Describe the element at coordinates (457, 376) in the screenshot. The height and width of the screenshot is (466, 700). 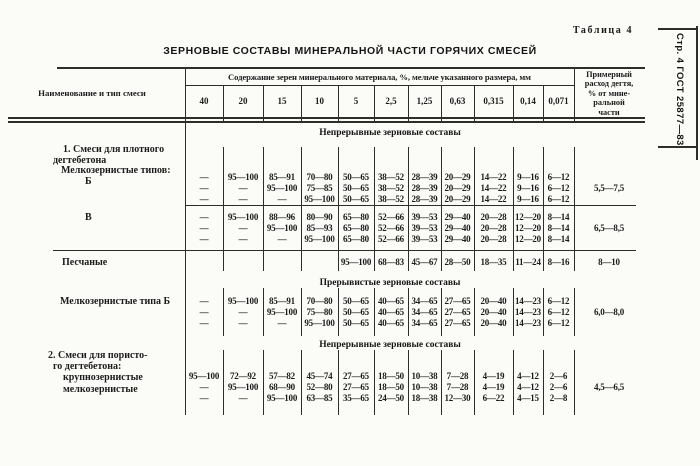
I see `table-cell: 7—28` at that location.